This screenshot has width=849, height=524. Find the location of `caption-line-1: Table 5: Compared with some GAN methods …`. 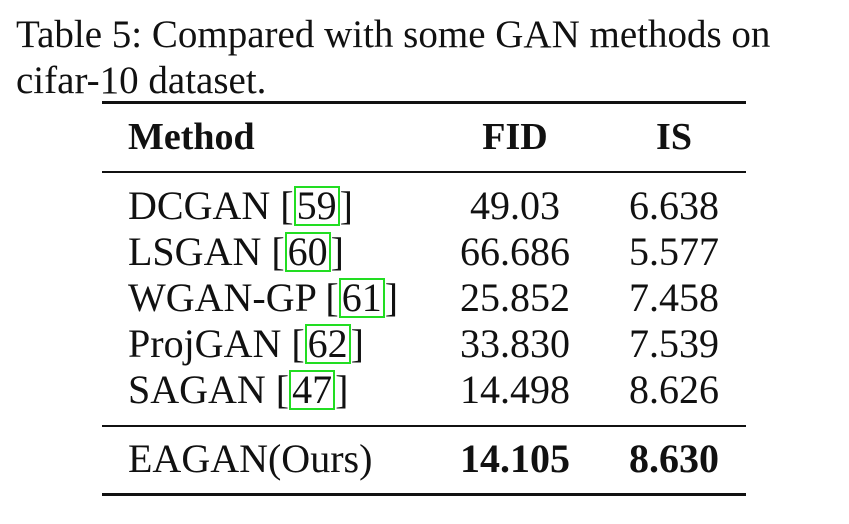

caption-line-1: Table 5: Compared with some GAN methods … is located at coordinates (393, 34).